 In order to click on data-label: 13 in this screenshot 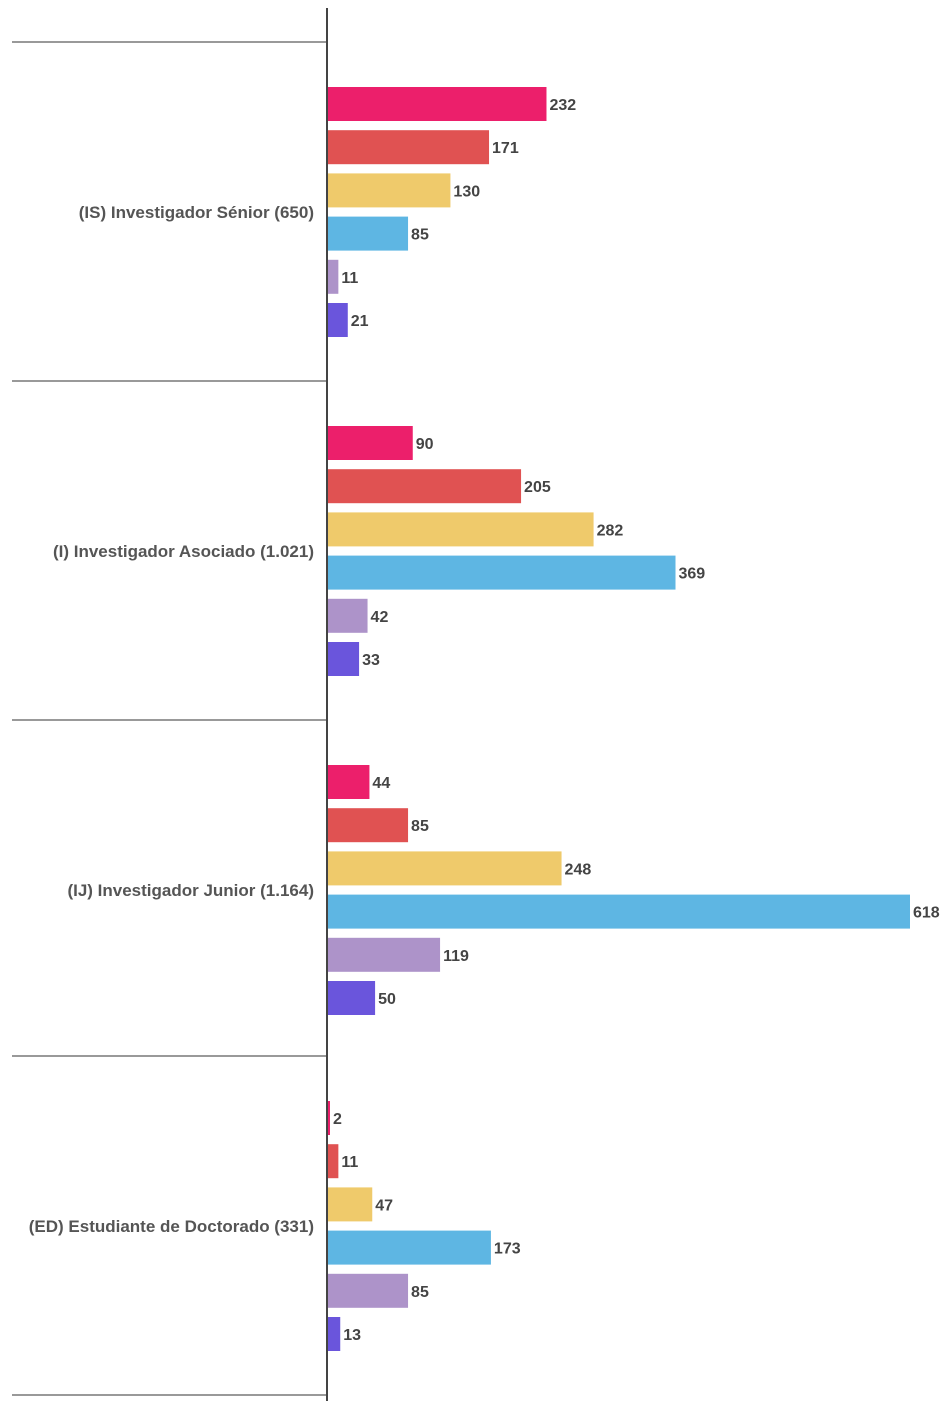, I will do `click(352, 1335)`.